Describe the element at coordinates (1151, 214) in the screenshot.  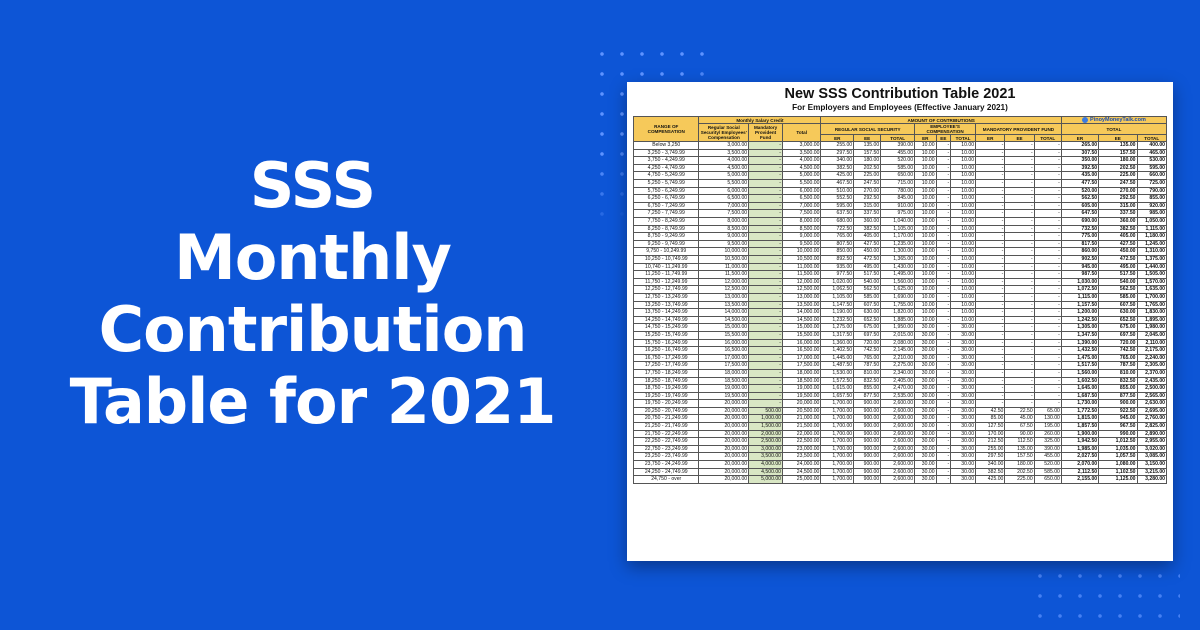
I see `table-cell: 985.00` at that location.